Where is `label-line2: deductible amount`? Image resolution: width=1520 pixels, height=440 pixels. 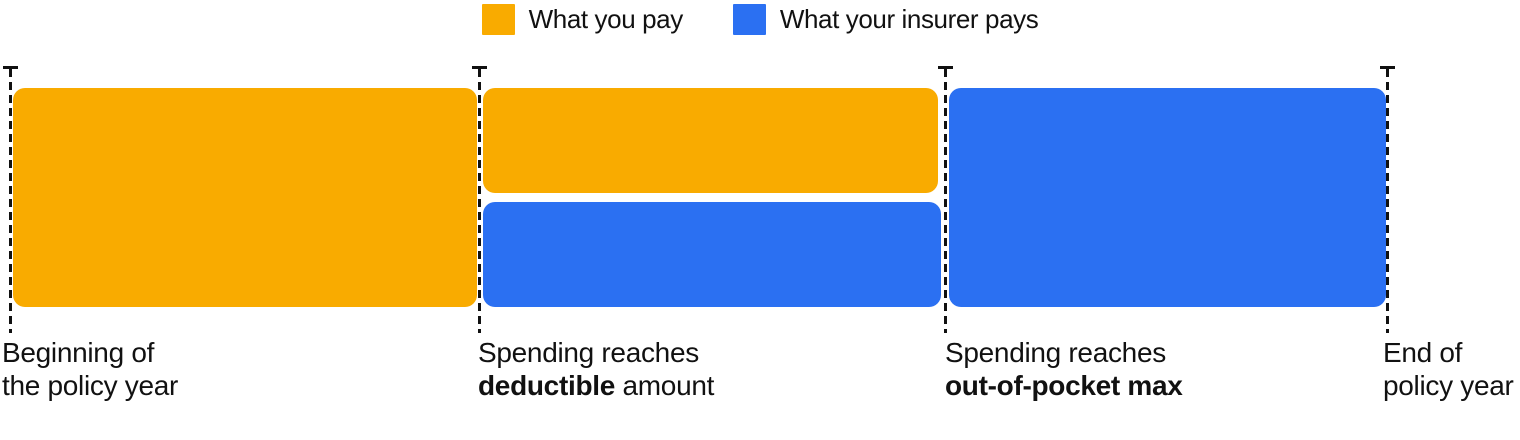 label-line2: deductible amount is located at coordinates (596, 385).